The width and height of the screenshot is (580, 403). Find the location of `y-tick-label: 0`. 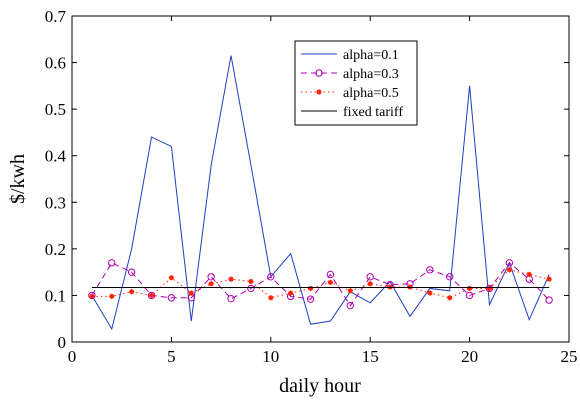

y-tick-label: 0 is located at coordinates (62, 342).